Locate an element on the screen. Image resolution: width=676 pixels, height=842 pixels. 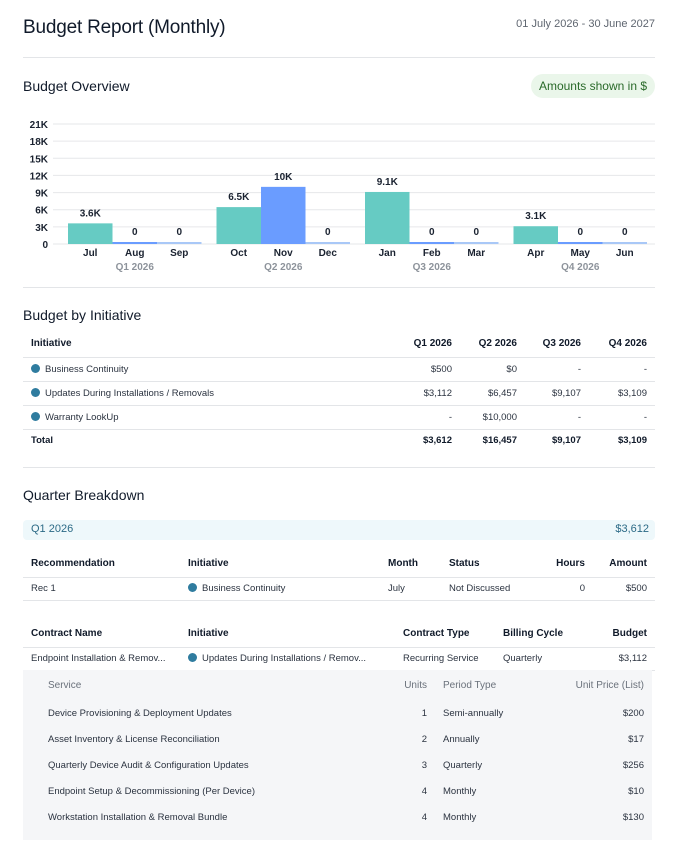
y-tick-label: 21K is located at coordinates (39, 125).